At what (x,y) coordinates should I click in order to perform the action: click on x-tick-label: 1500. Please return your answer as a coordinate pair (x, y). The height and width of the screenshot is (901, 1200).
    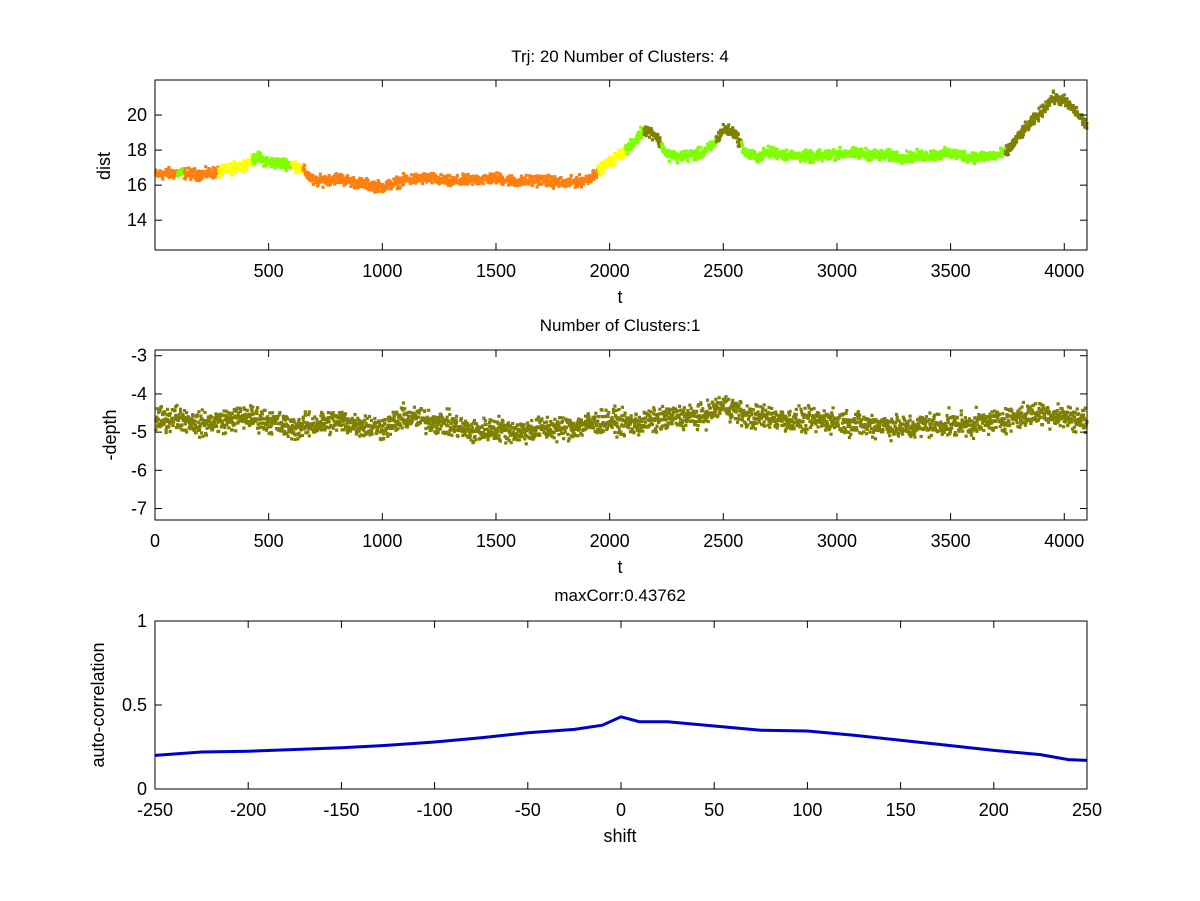
    Looking at the image, I should click on (496, 271).